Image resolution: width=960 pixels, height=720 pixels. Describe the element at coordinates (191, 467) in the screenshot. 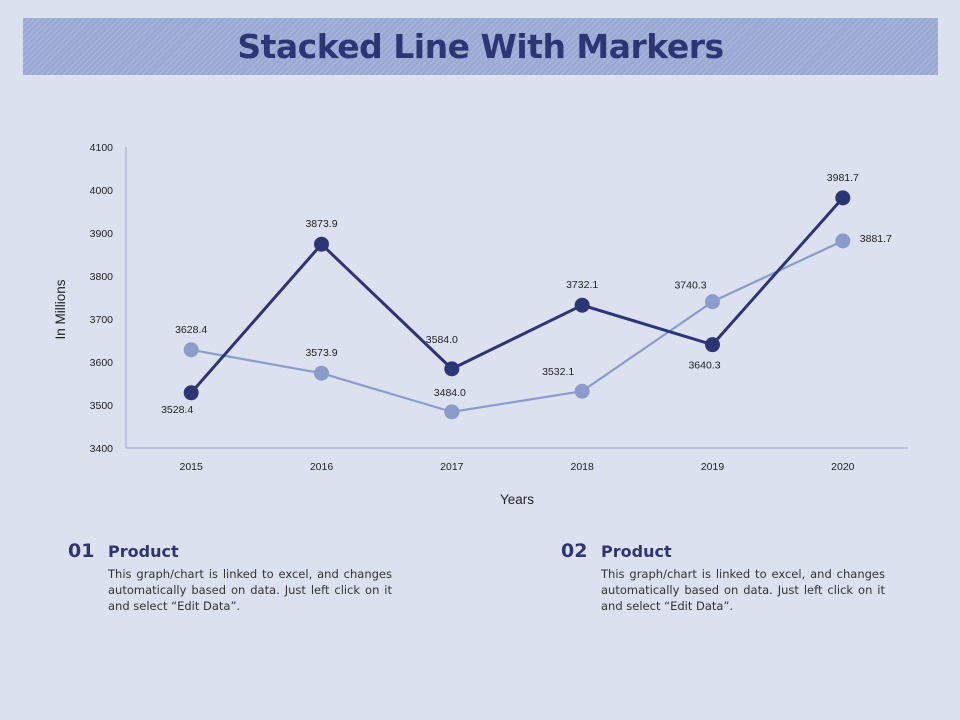

I see `x-tick-label: 2015` at that location.